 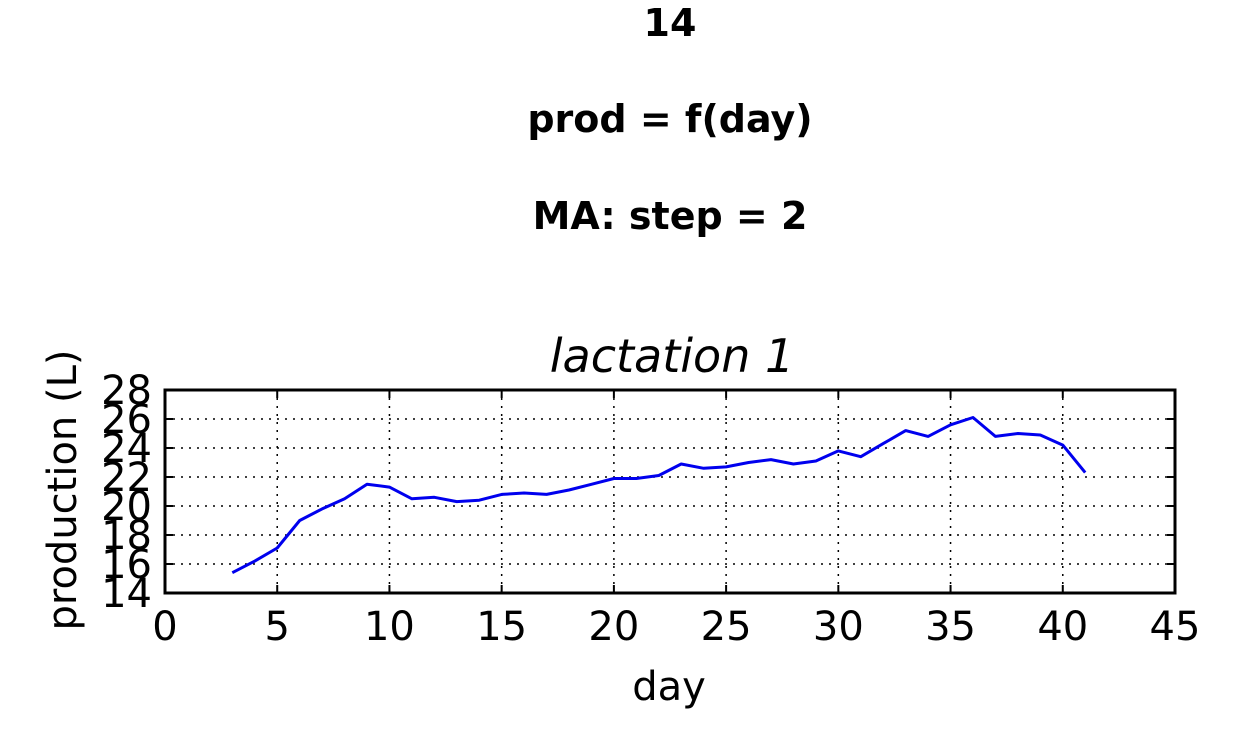 What do you see at coordinates (670, 216) in the screenshot?
I see `figure-title-moving-average: MA: step = 2` at bounding box center [670, 216].